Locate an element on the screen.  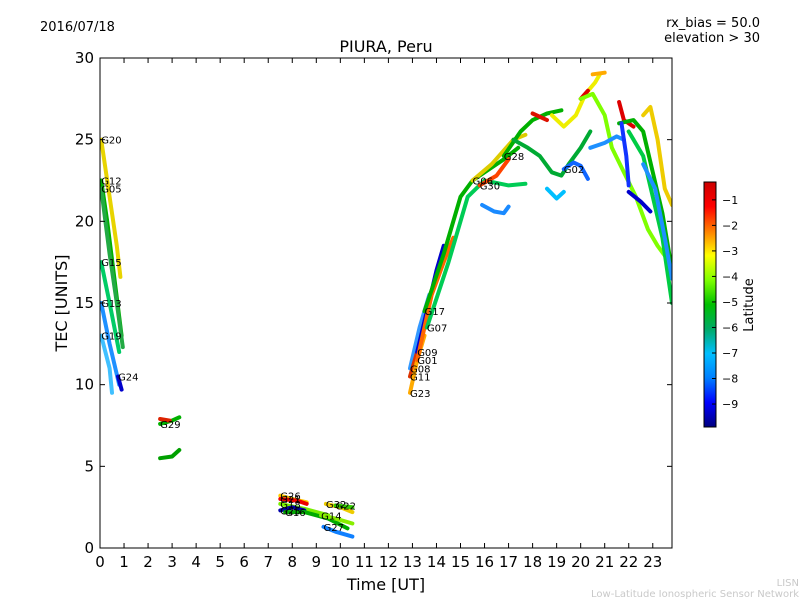
footer-network: Low-Latitude Ionospheric Sensor Network is located at coordinates (695, 594).